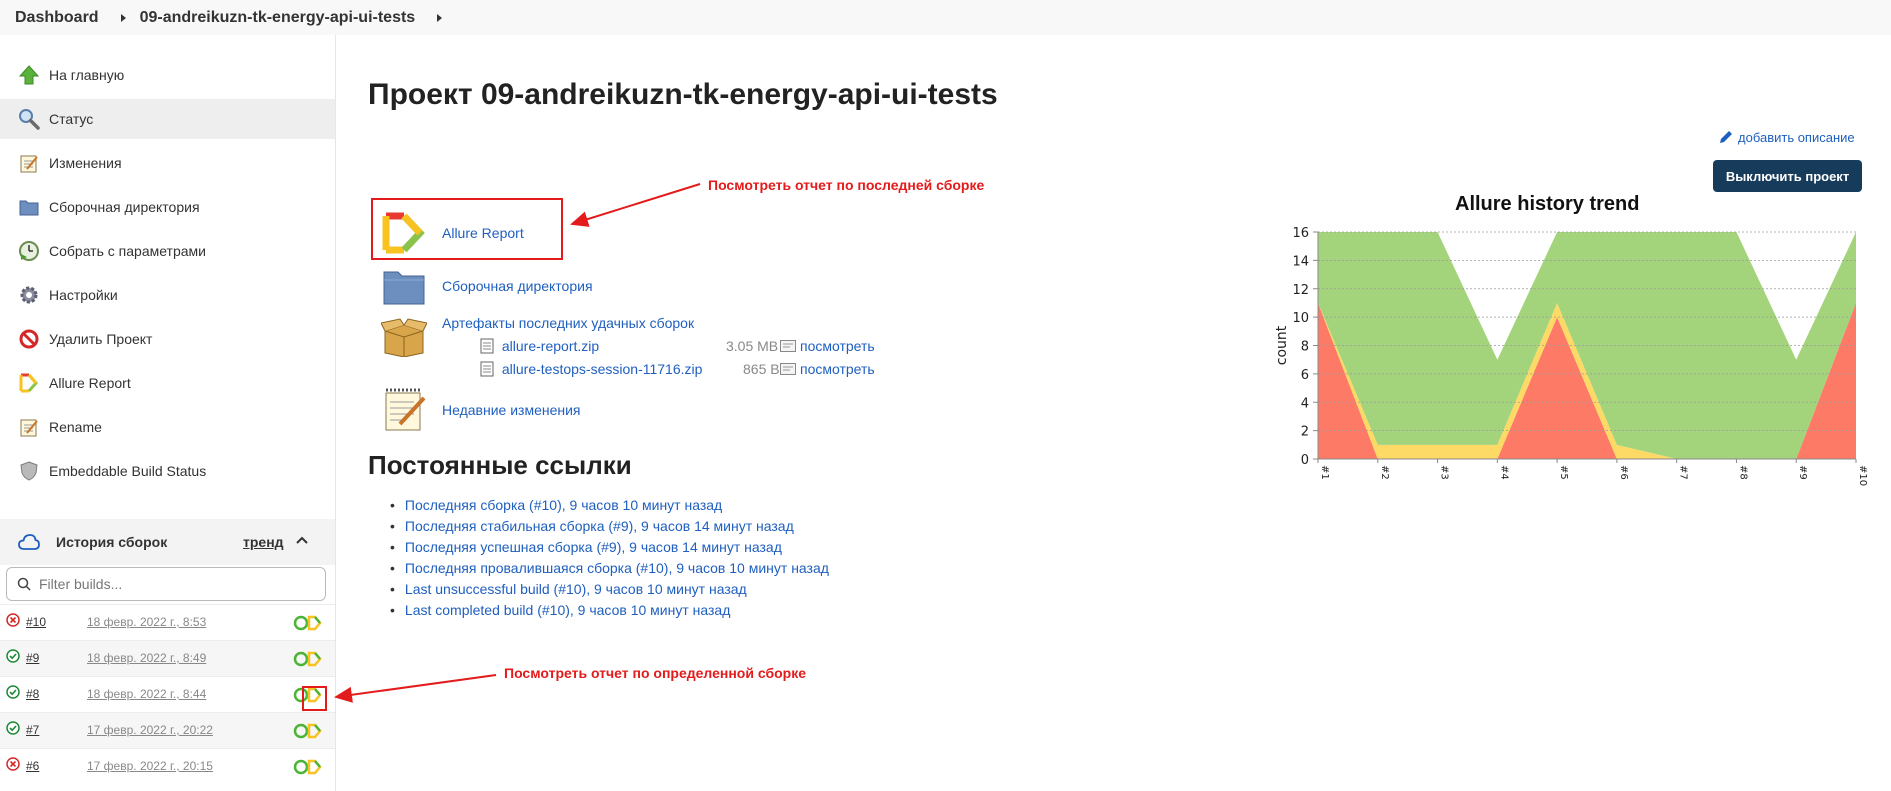  I want to click on sidebar-item-settings: Настройки, so click(167, 295).